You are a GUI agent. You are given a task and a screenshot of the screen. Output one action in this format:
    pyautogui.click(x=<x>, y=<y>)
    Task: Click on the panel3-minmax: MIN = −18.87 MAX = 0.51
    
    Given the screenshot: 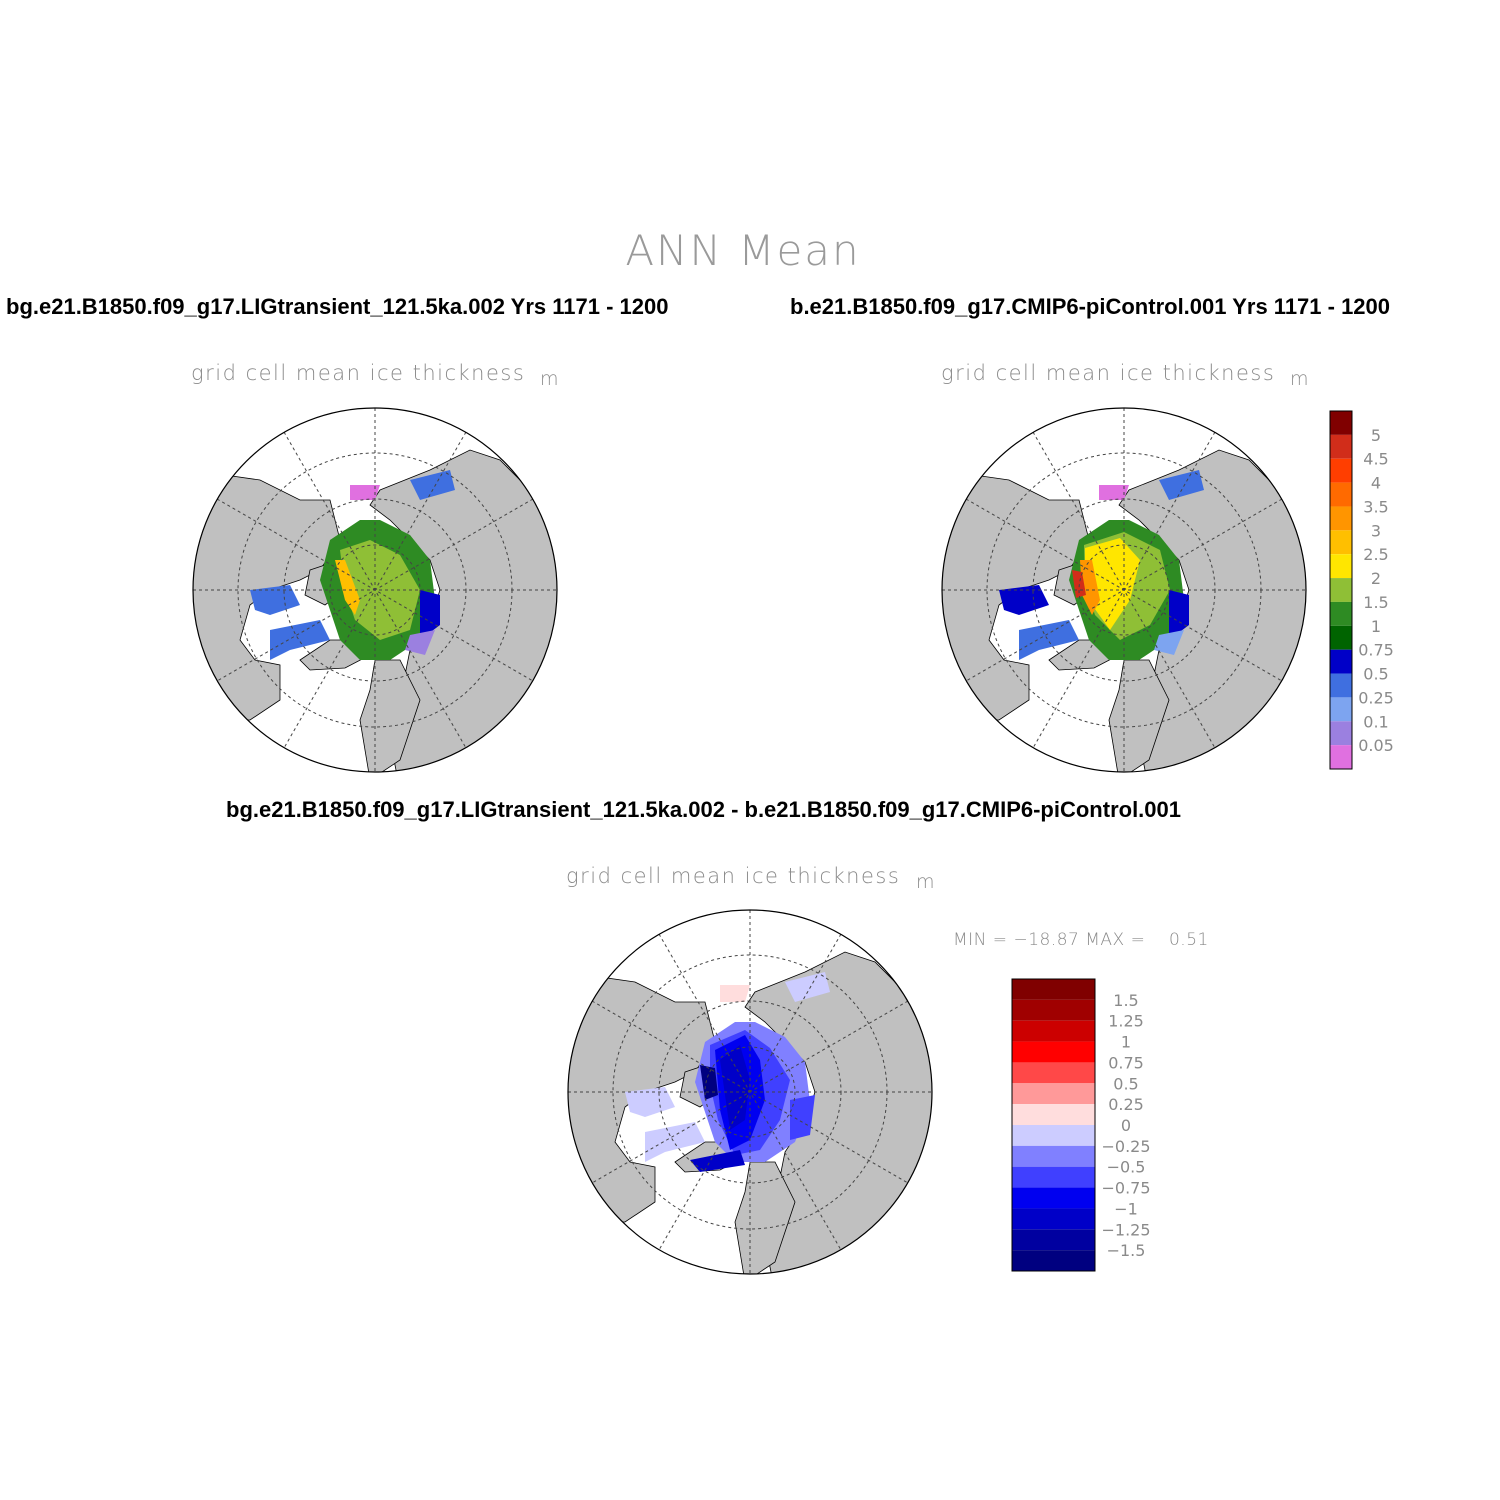 What is the action you would take?
    pyautogui.click(x=1081, y=940)
    